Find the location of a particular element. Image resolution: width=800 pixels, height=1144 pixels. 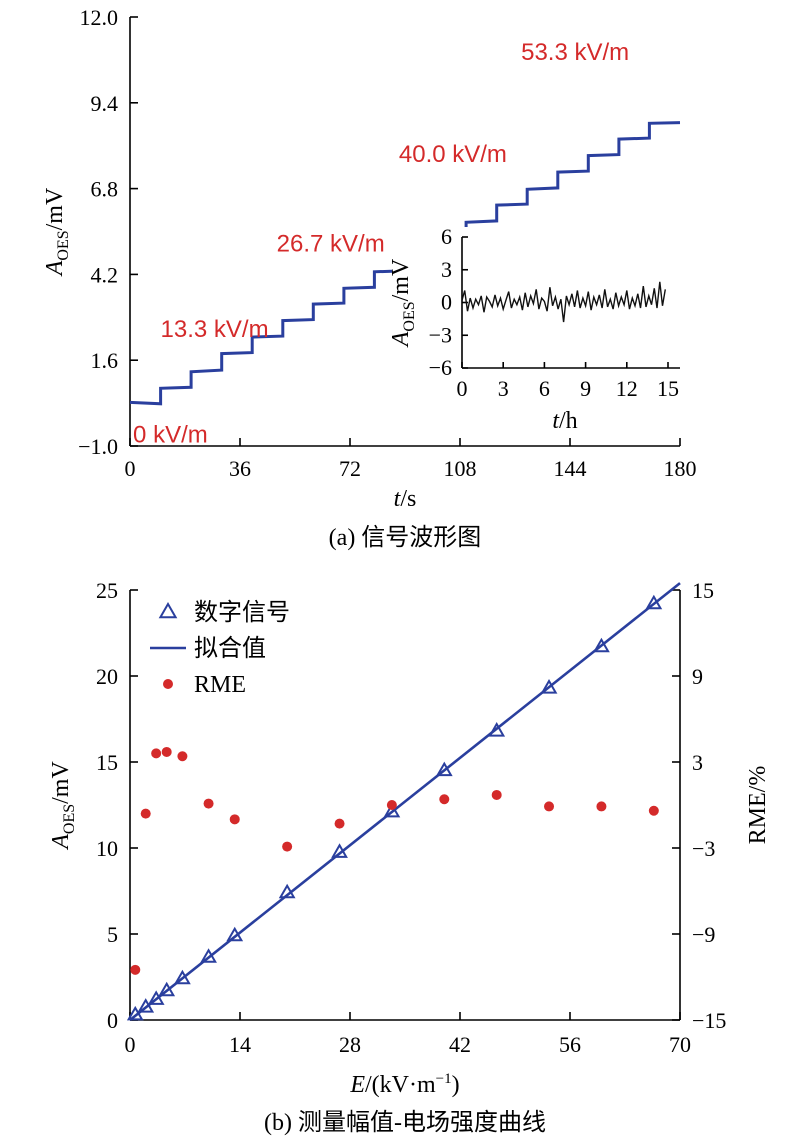

inset-y-label: AOES/mV is located at coordinates (403, 303).